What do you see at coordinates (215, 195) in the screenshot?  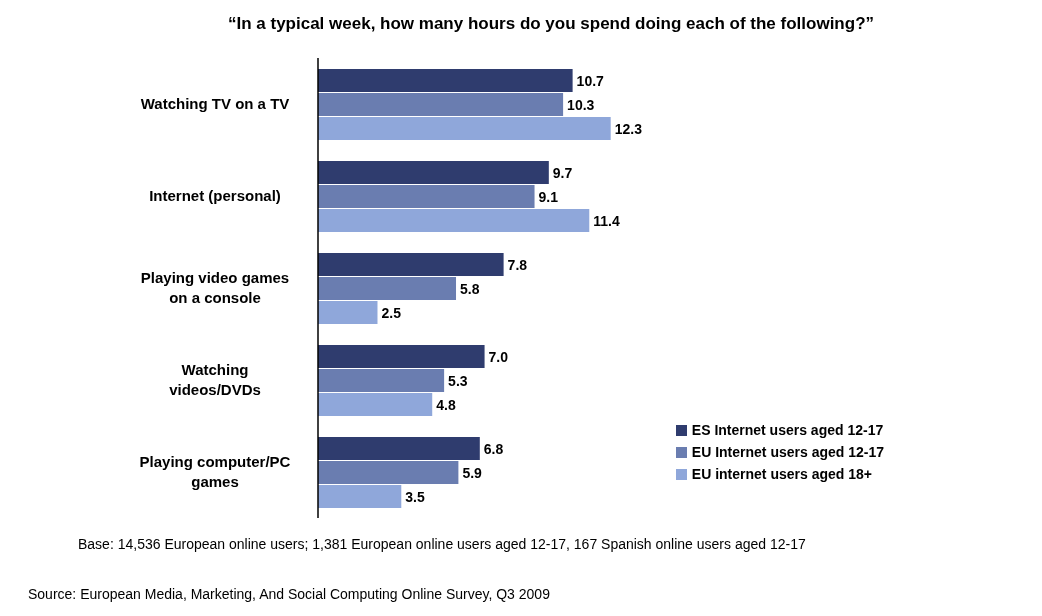 I see `y-tick-label: Internet (personal)` at bounding box center [215, 195].